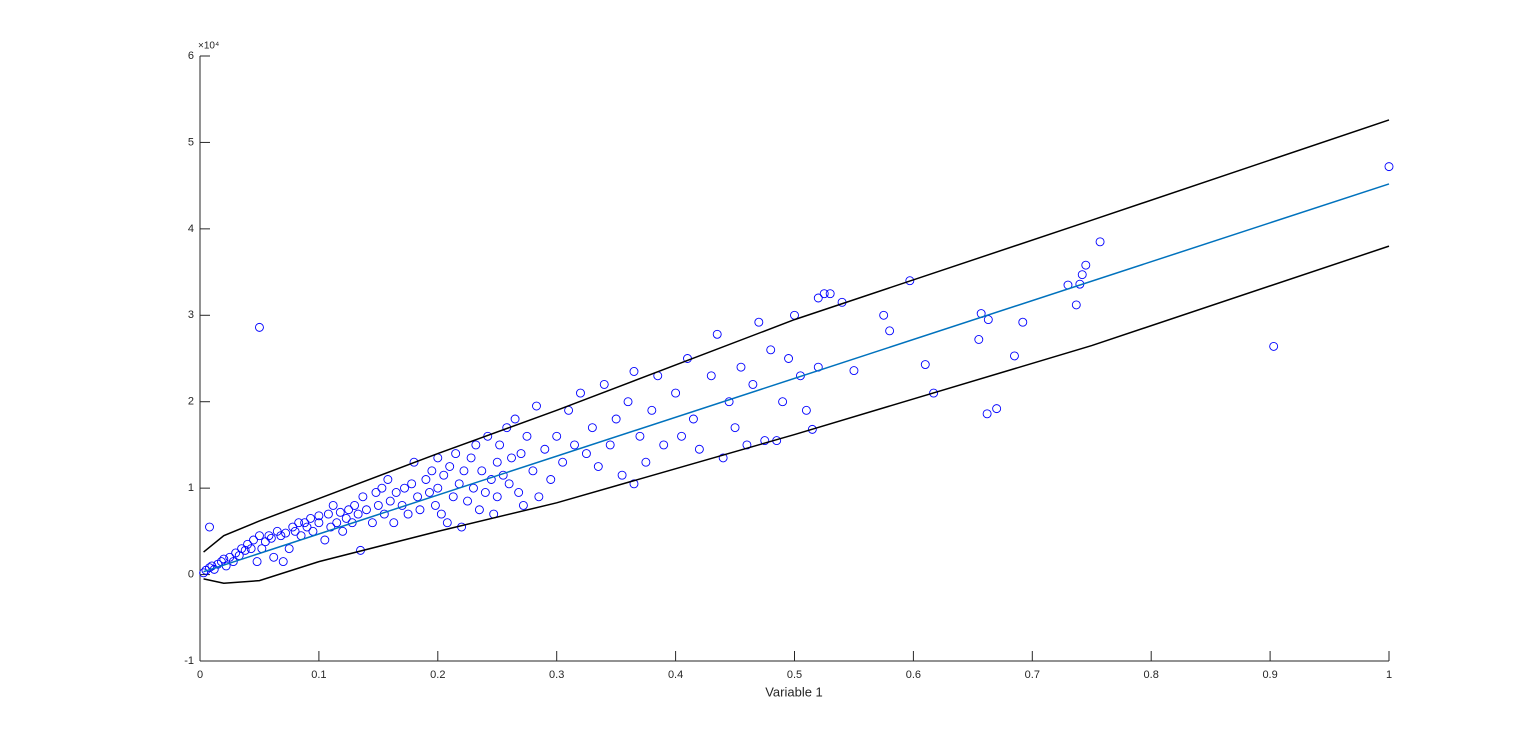  I want to click on x-tick-label: 1, so click(1389, 675).